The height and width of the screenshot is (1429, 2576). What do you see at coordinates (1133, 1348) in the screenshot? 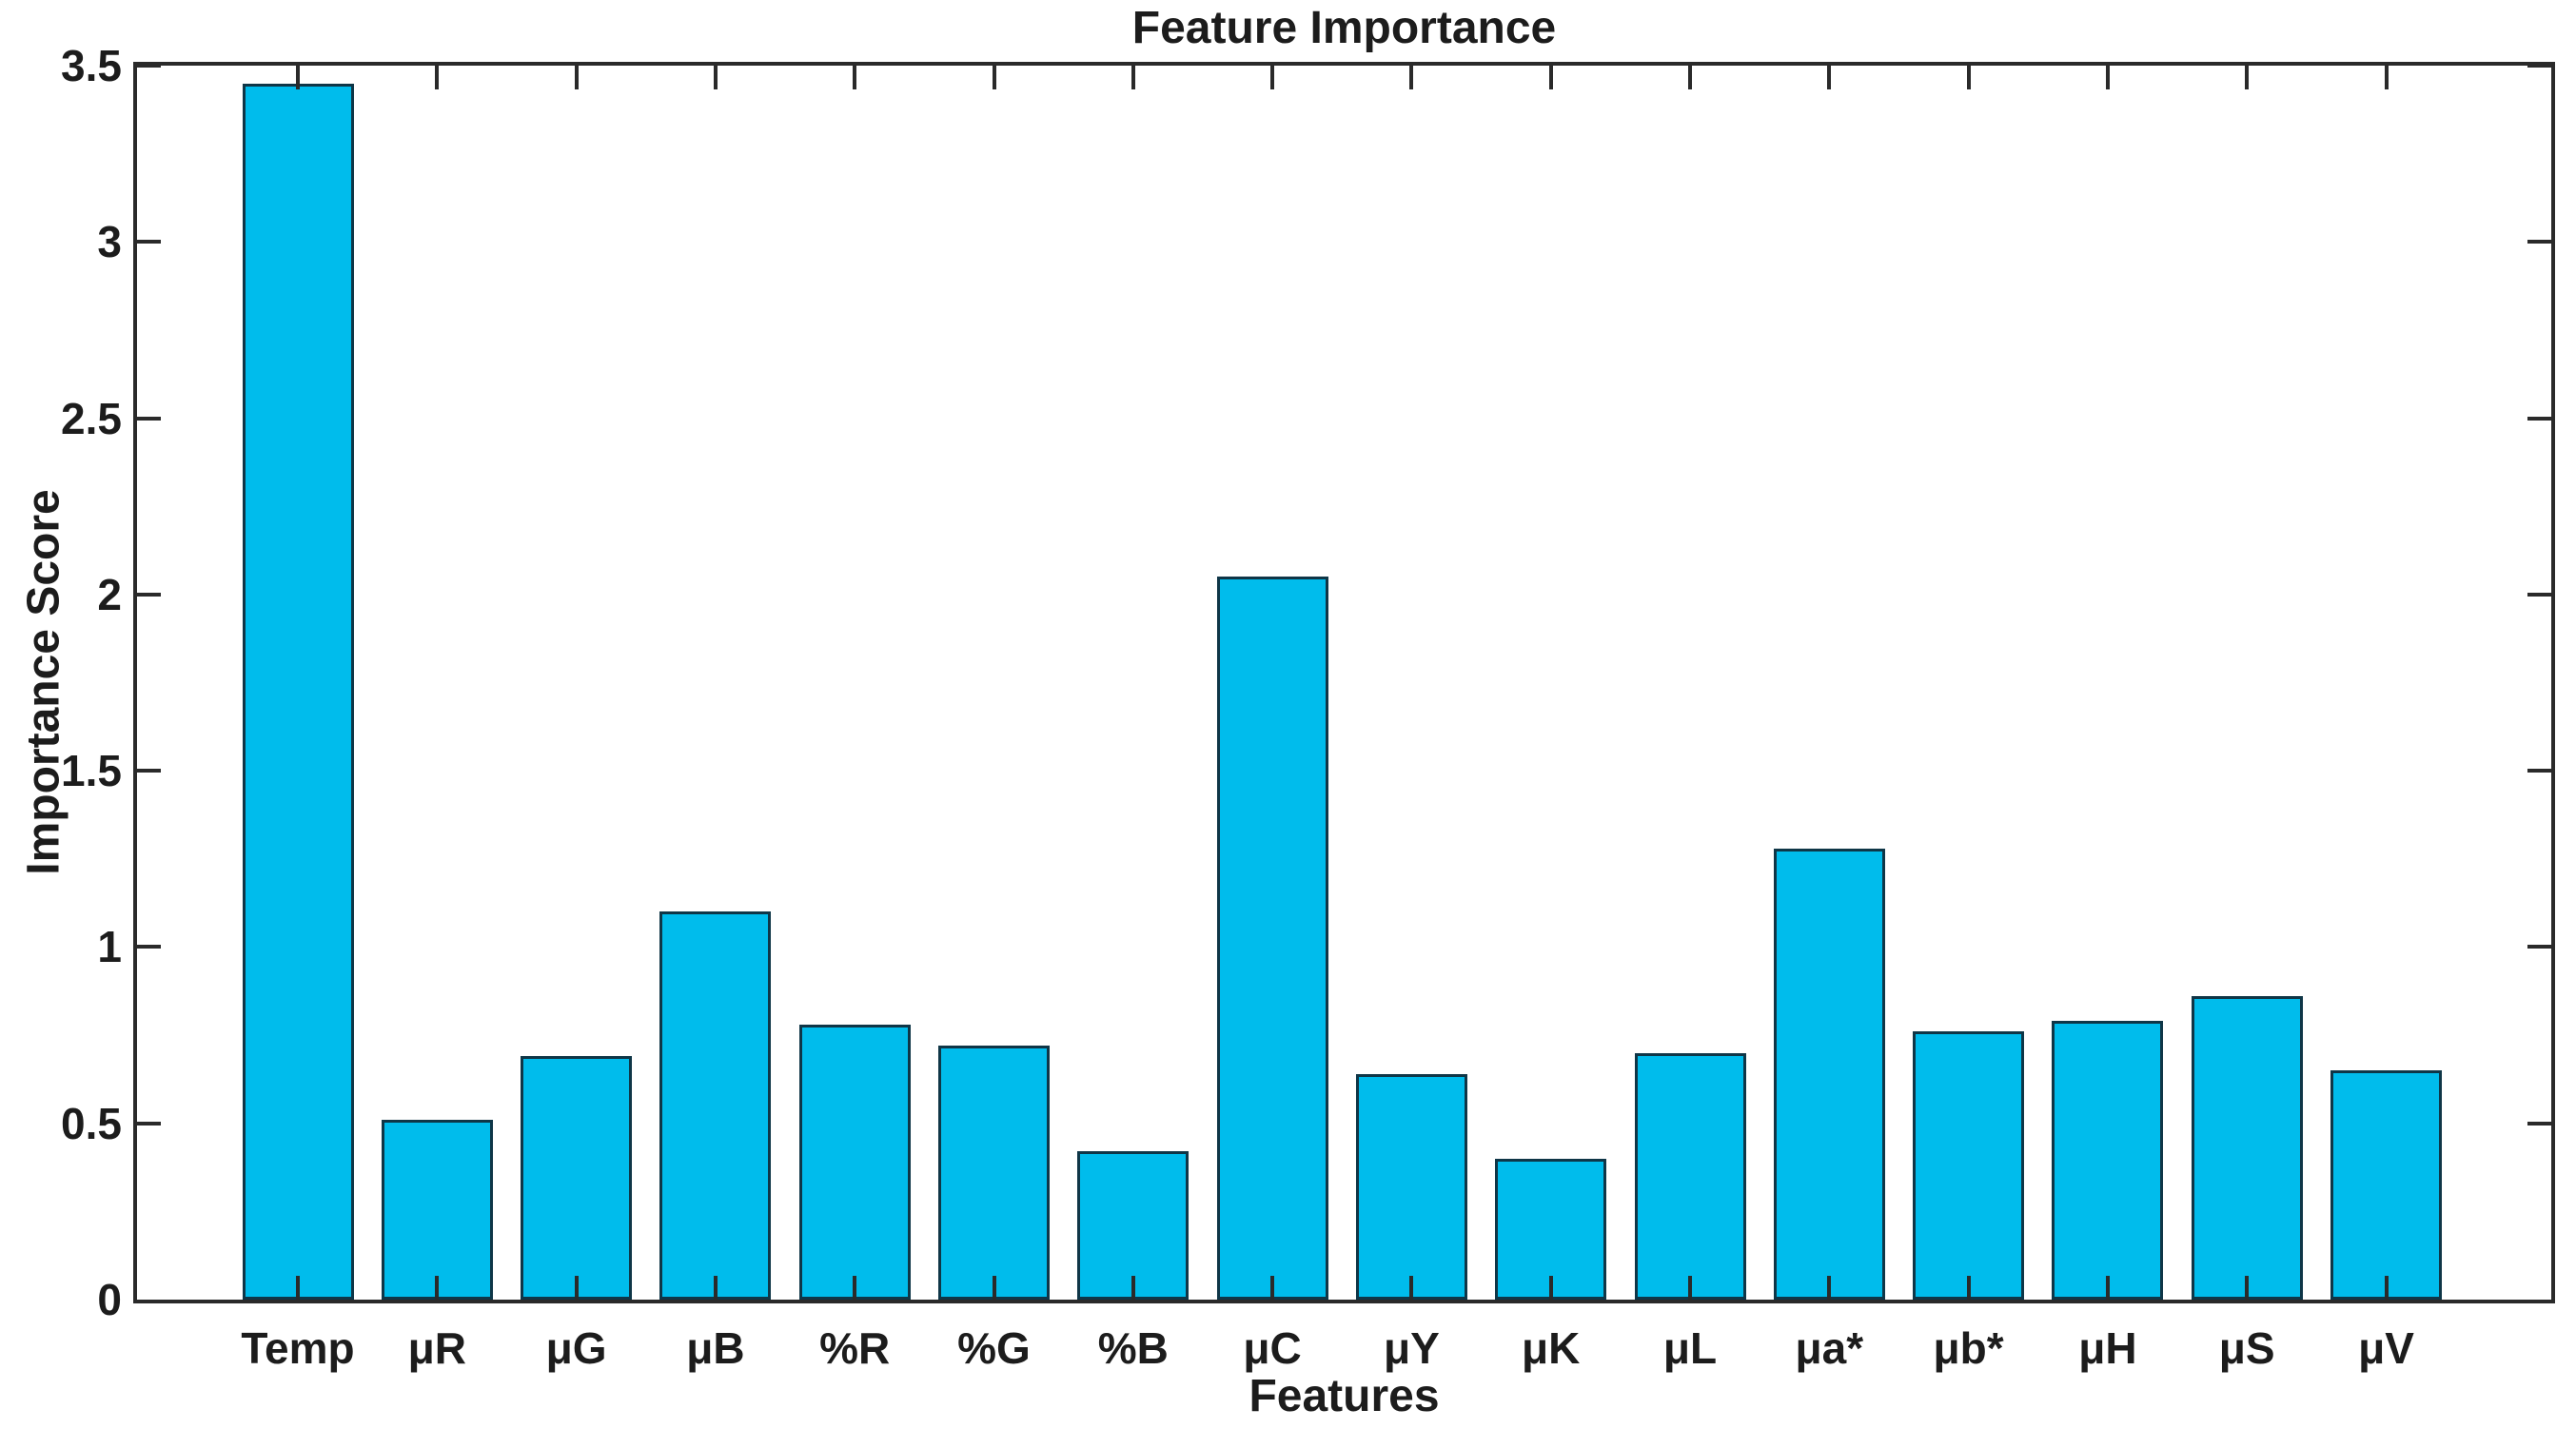
I see `x-tick-label: %B` at bounding box center [1133, 1348].